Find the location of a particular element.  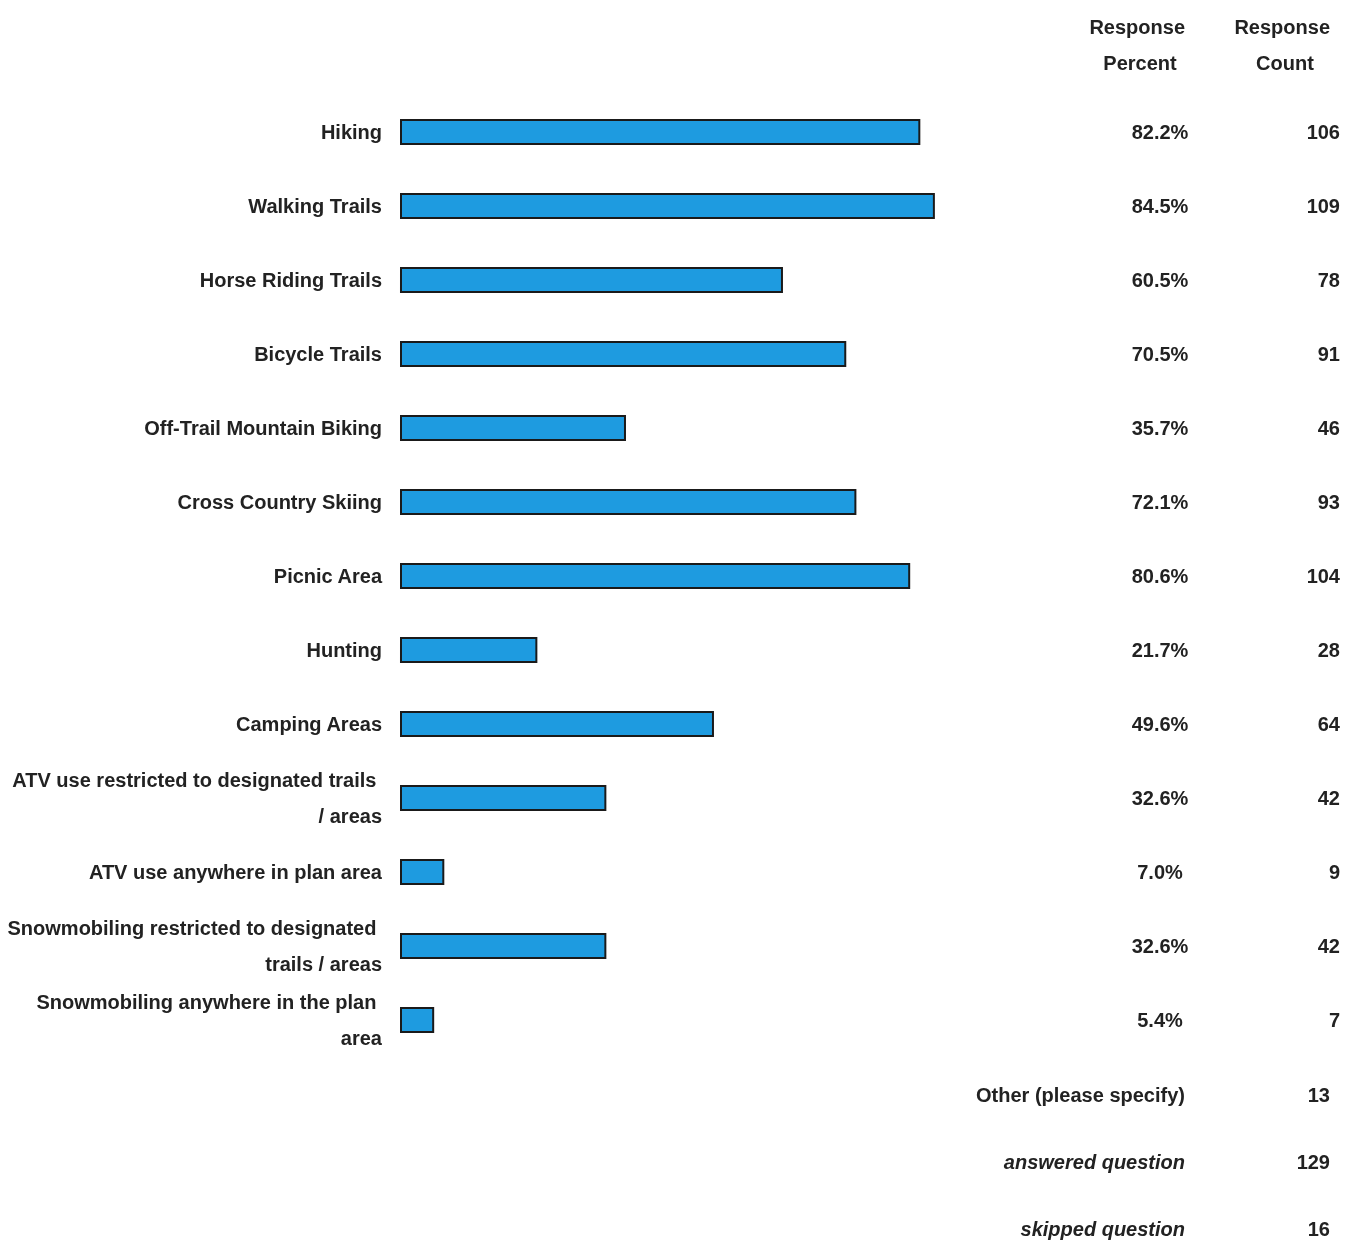

text: 64 is located at coordinates (1329, 724).